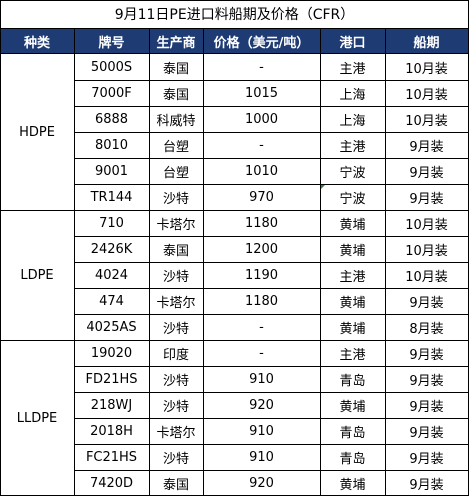  I want to click on shipment-cell: 8月装, so click(426, 329).